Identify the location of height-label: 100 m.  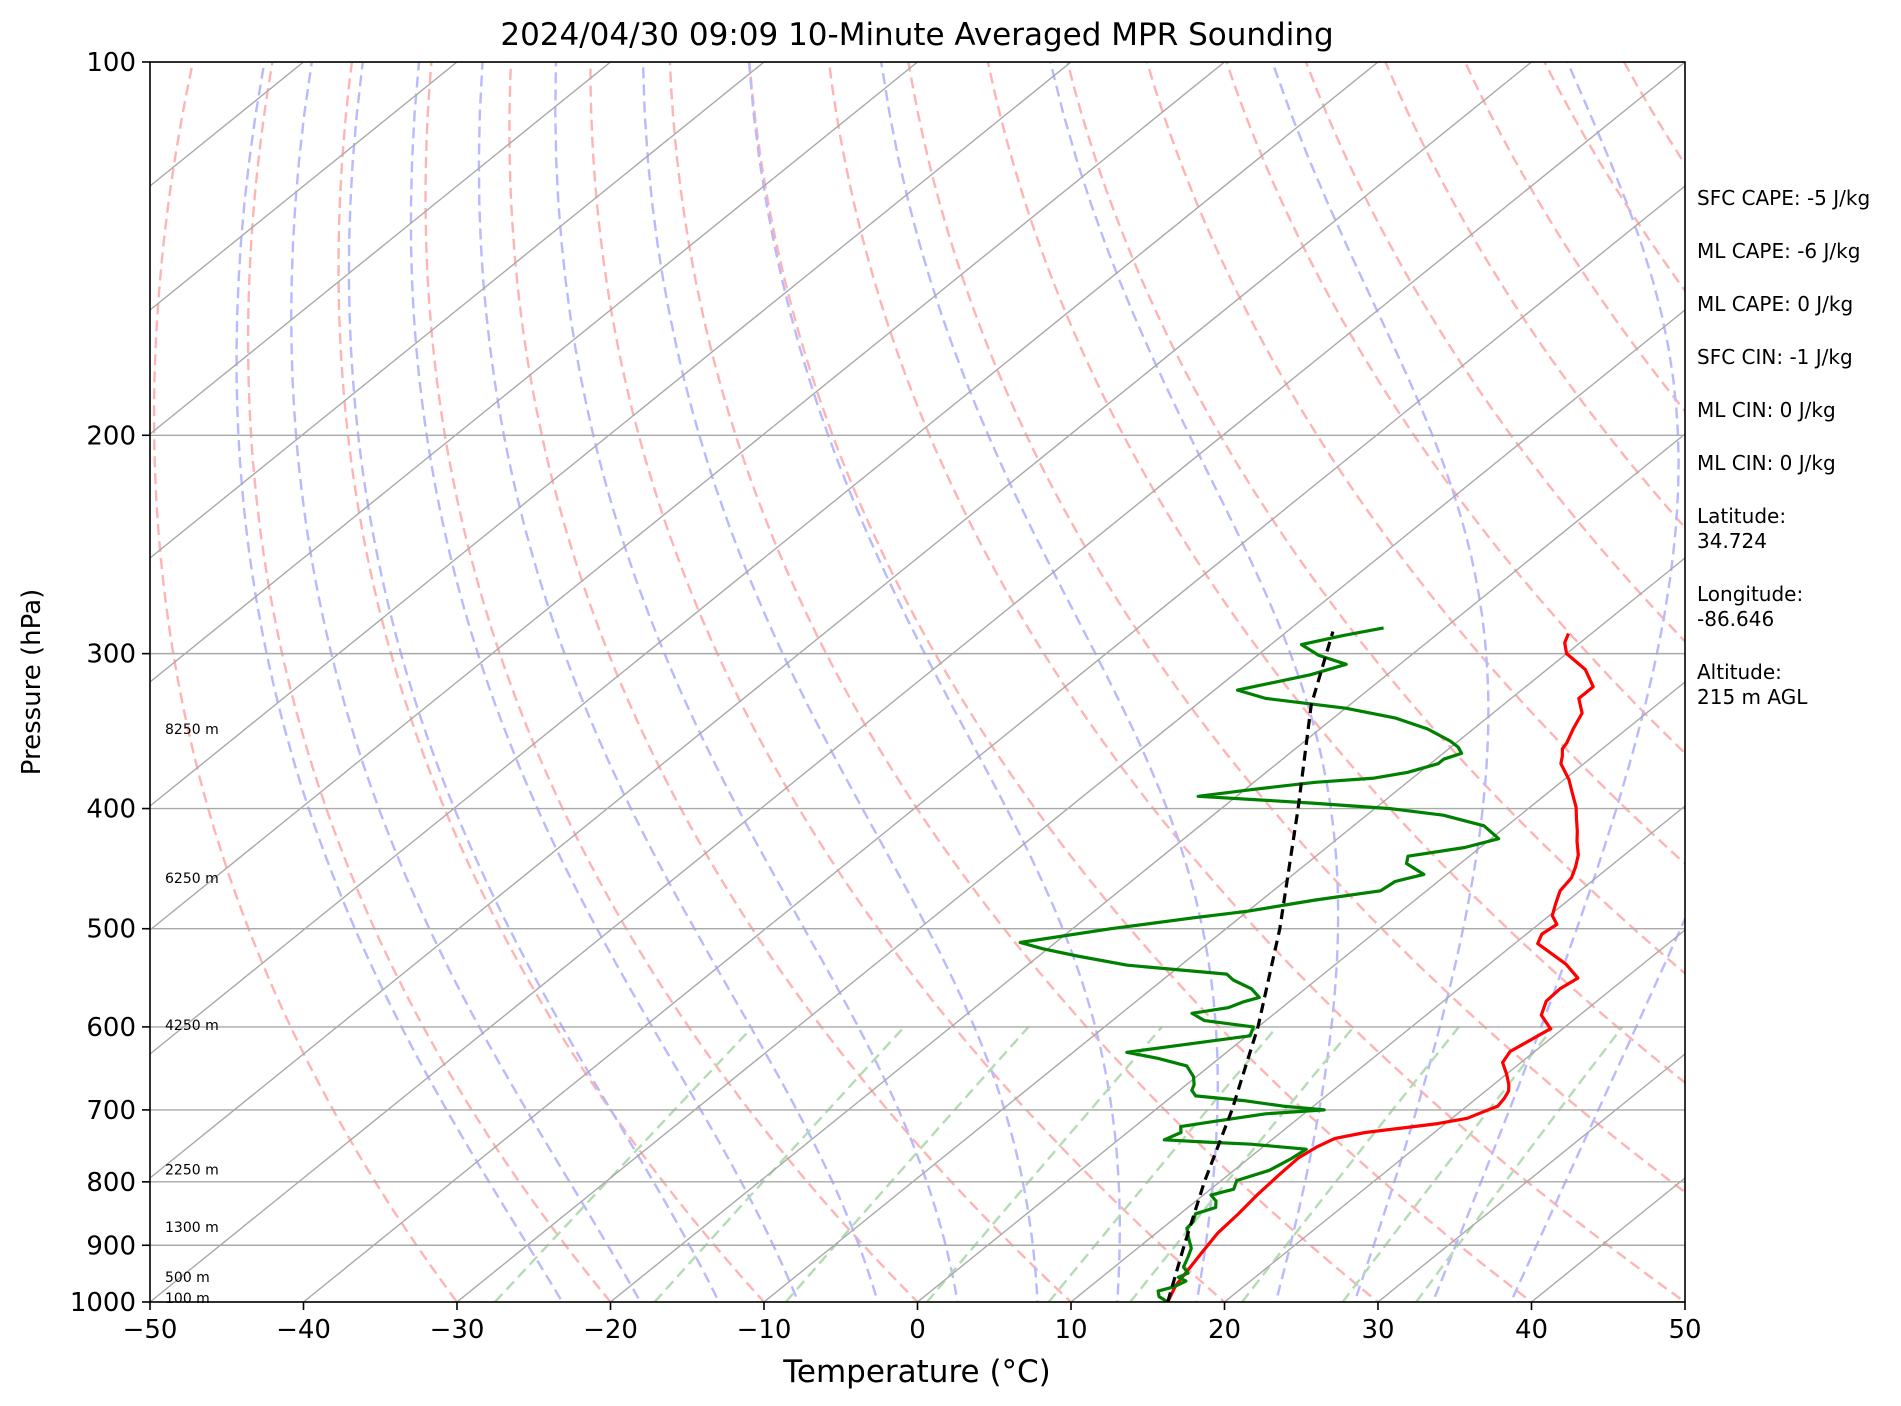
(187, 1299).